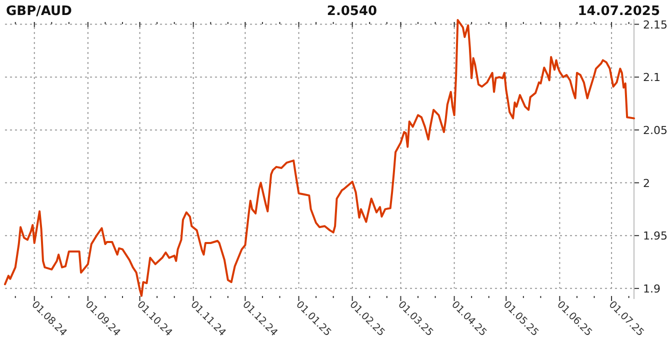 This screenshot has width=670, height=350. I want to click on y-tick-label: 2.05, so click(655, 130).